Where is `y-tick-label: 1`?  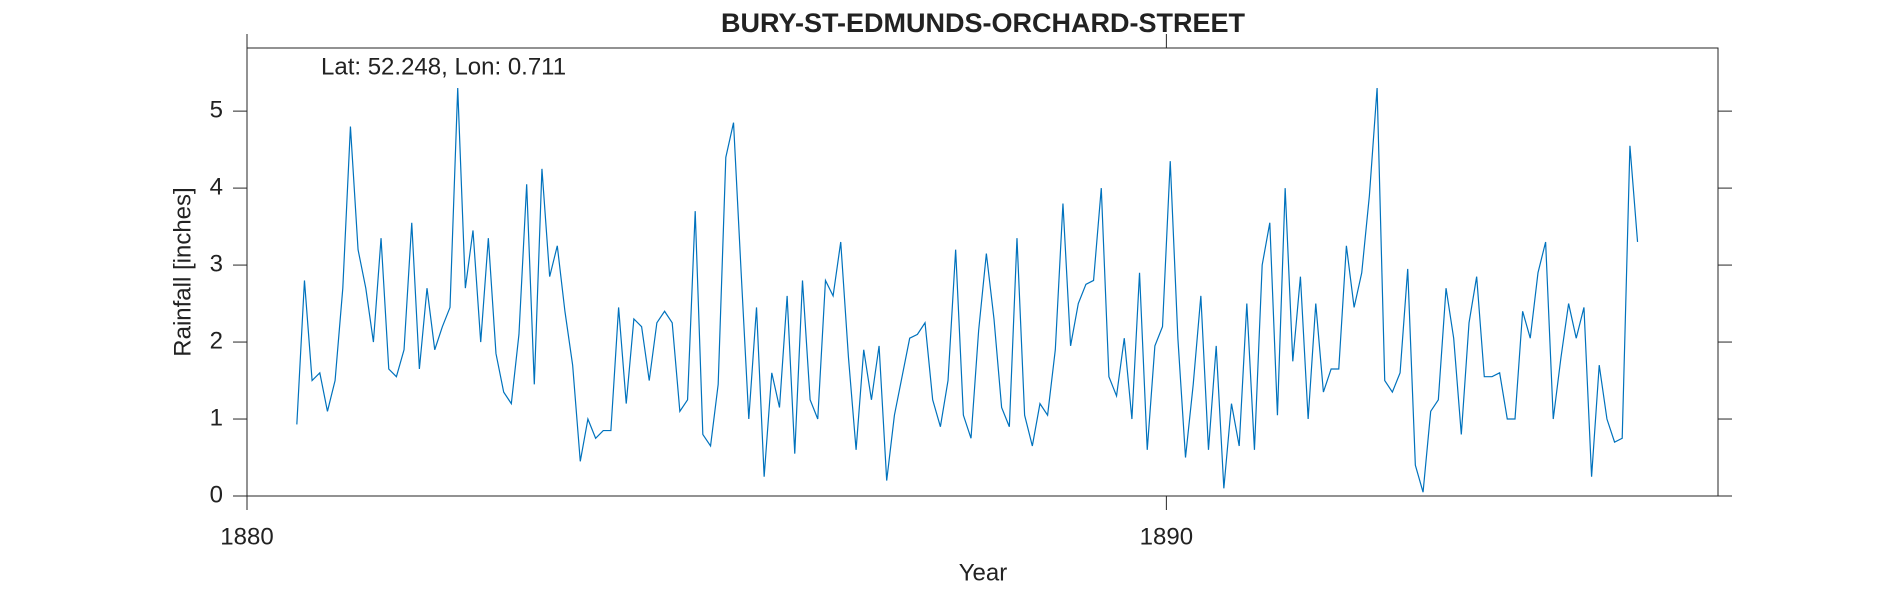 y-tick-label: 1 is located at coordinates (216, 417).